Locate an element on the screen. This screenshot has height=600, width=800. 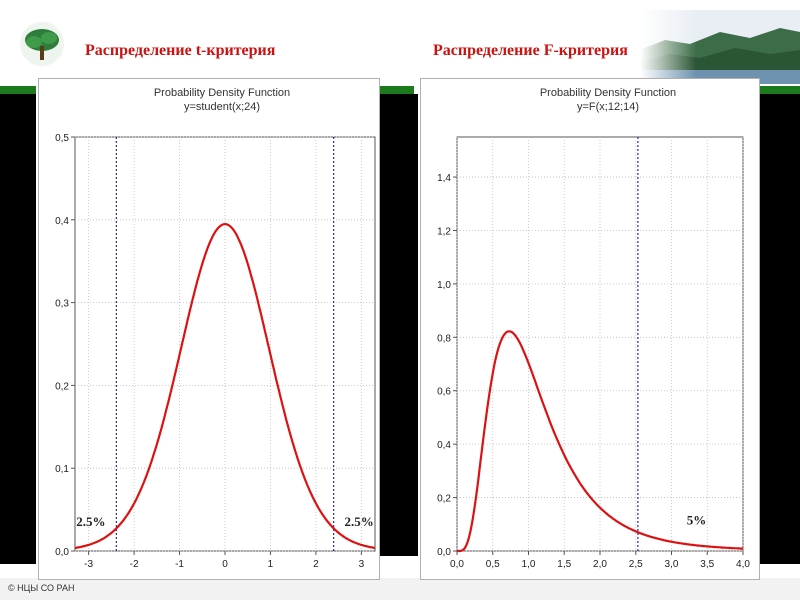
f-x-tick-label: 0,0 is located at coordinates (457, 564).